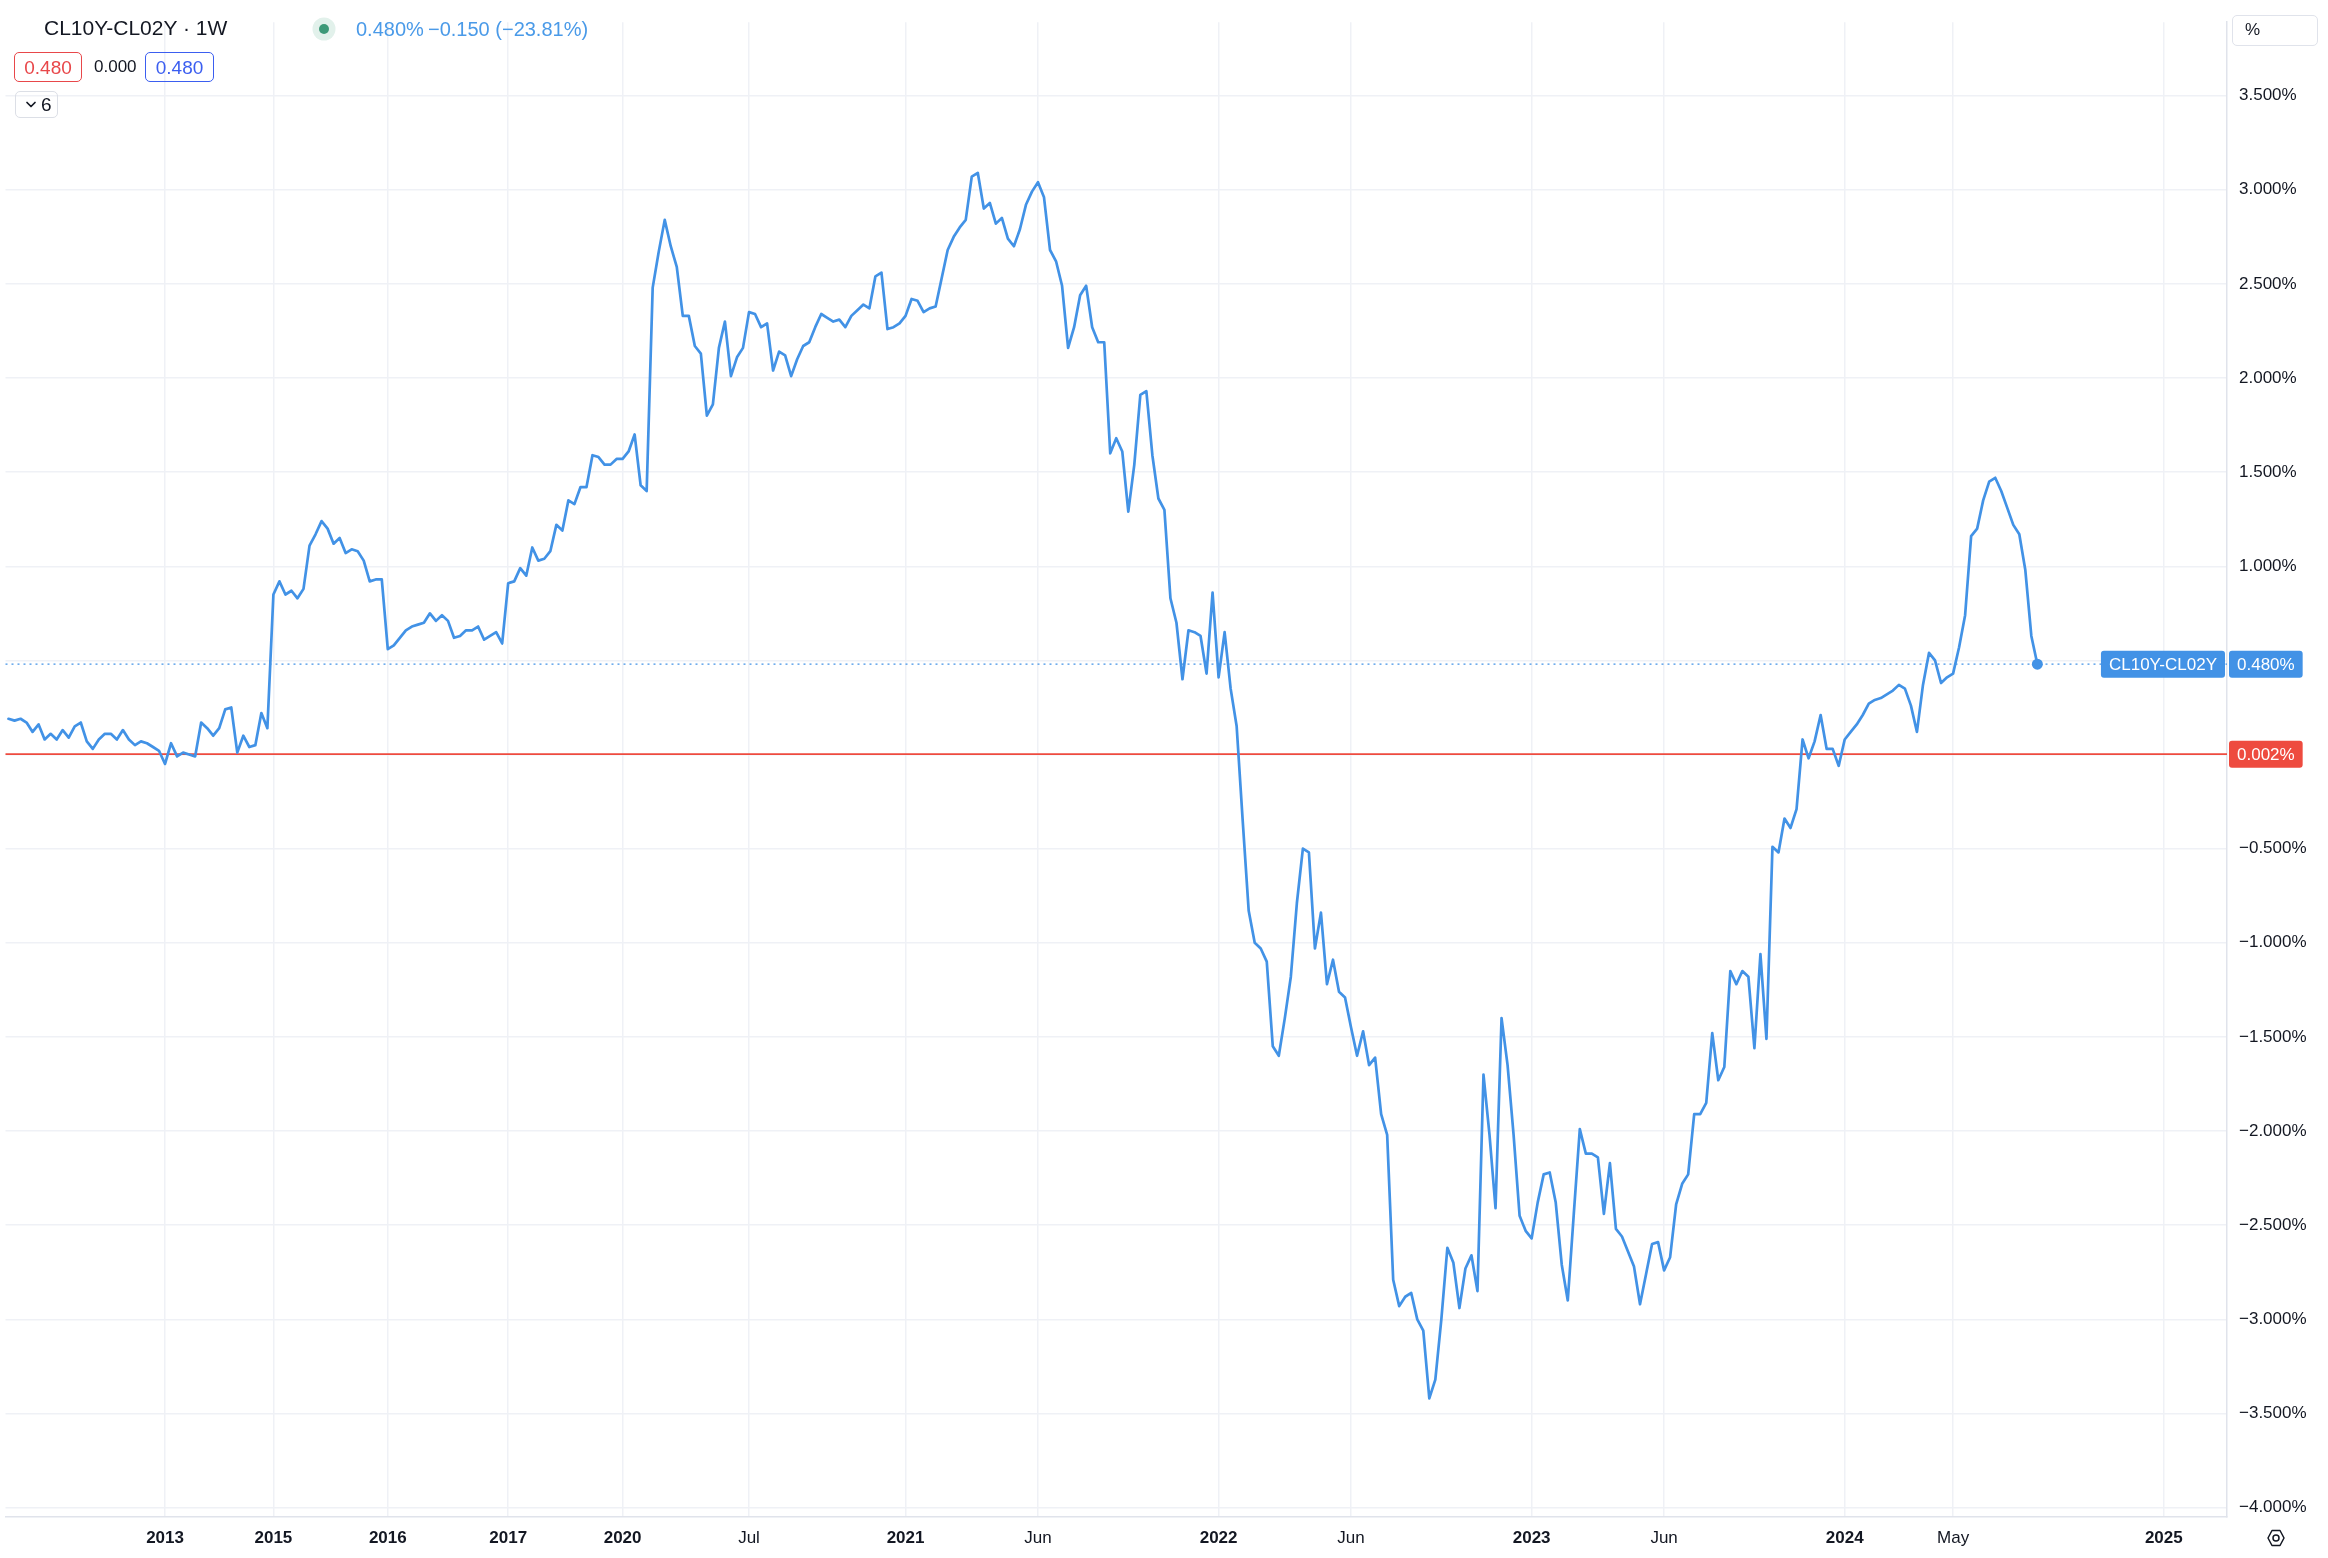  What do you see at coordinates (390, 29) in the screenshot?
I see `annotation: 0.480%` at bounding box center [390, 29].